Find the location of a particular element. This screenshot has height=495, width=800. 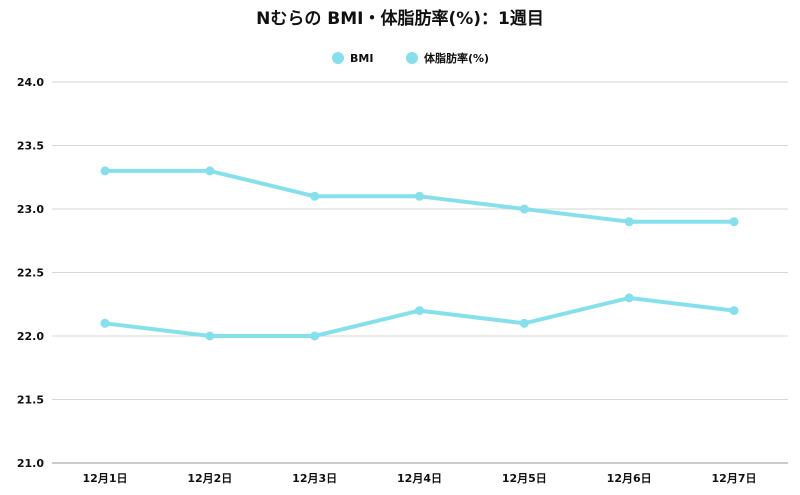

x-tick-label: 12月2日 is located at coordinates (209, 478).